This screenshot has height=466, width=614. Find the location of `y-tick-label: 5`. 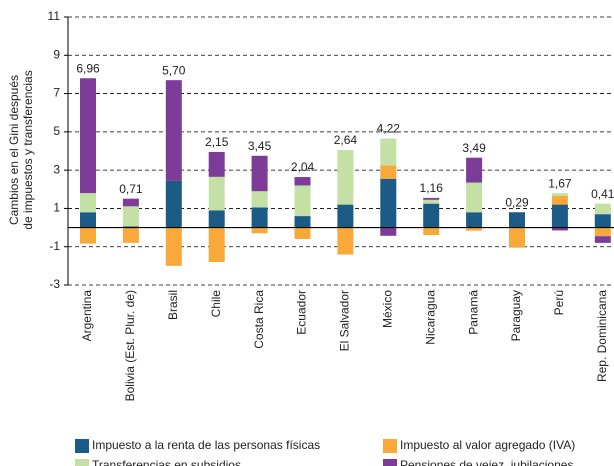

y-tick-label: 5 is located at coordinates (56, 131).